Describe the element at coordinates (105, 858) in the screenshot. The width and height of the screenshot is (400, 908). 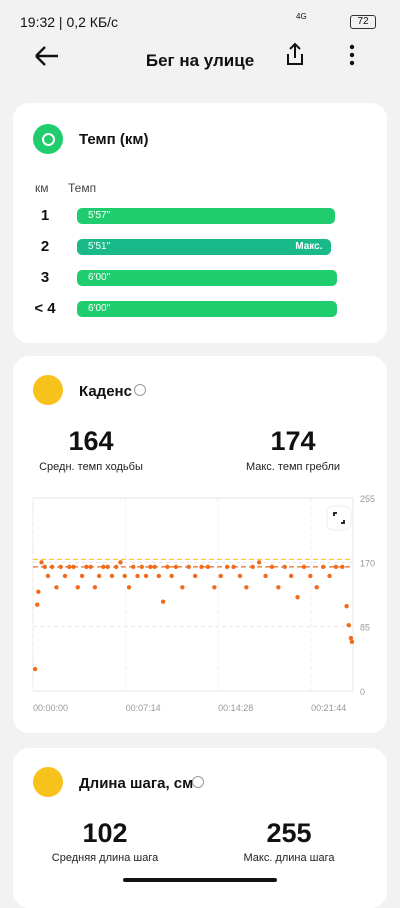
I see `stat-label: Средняя длина шага` at that location.